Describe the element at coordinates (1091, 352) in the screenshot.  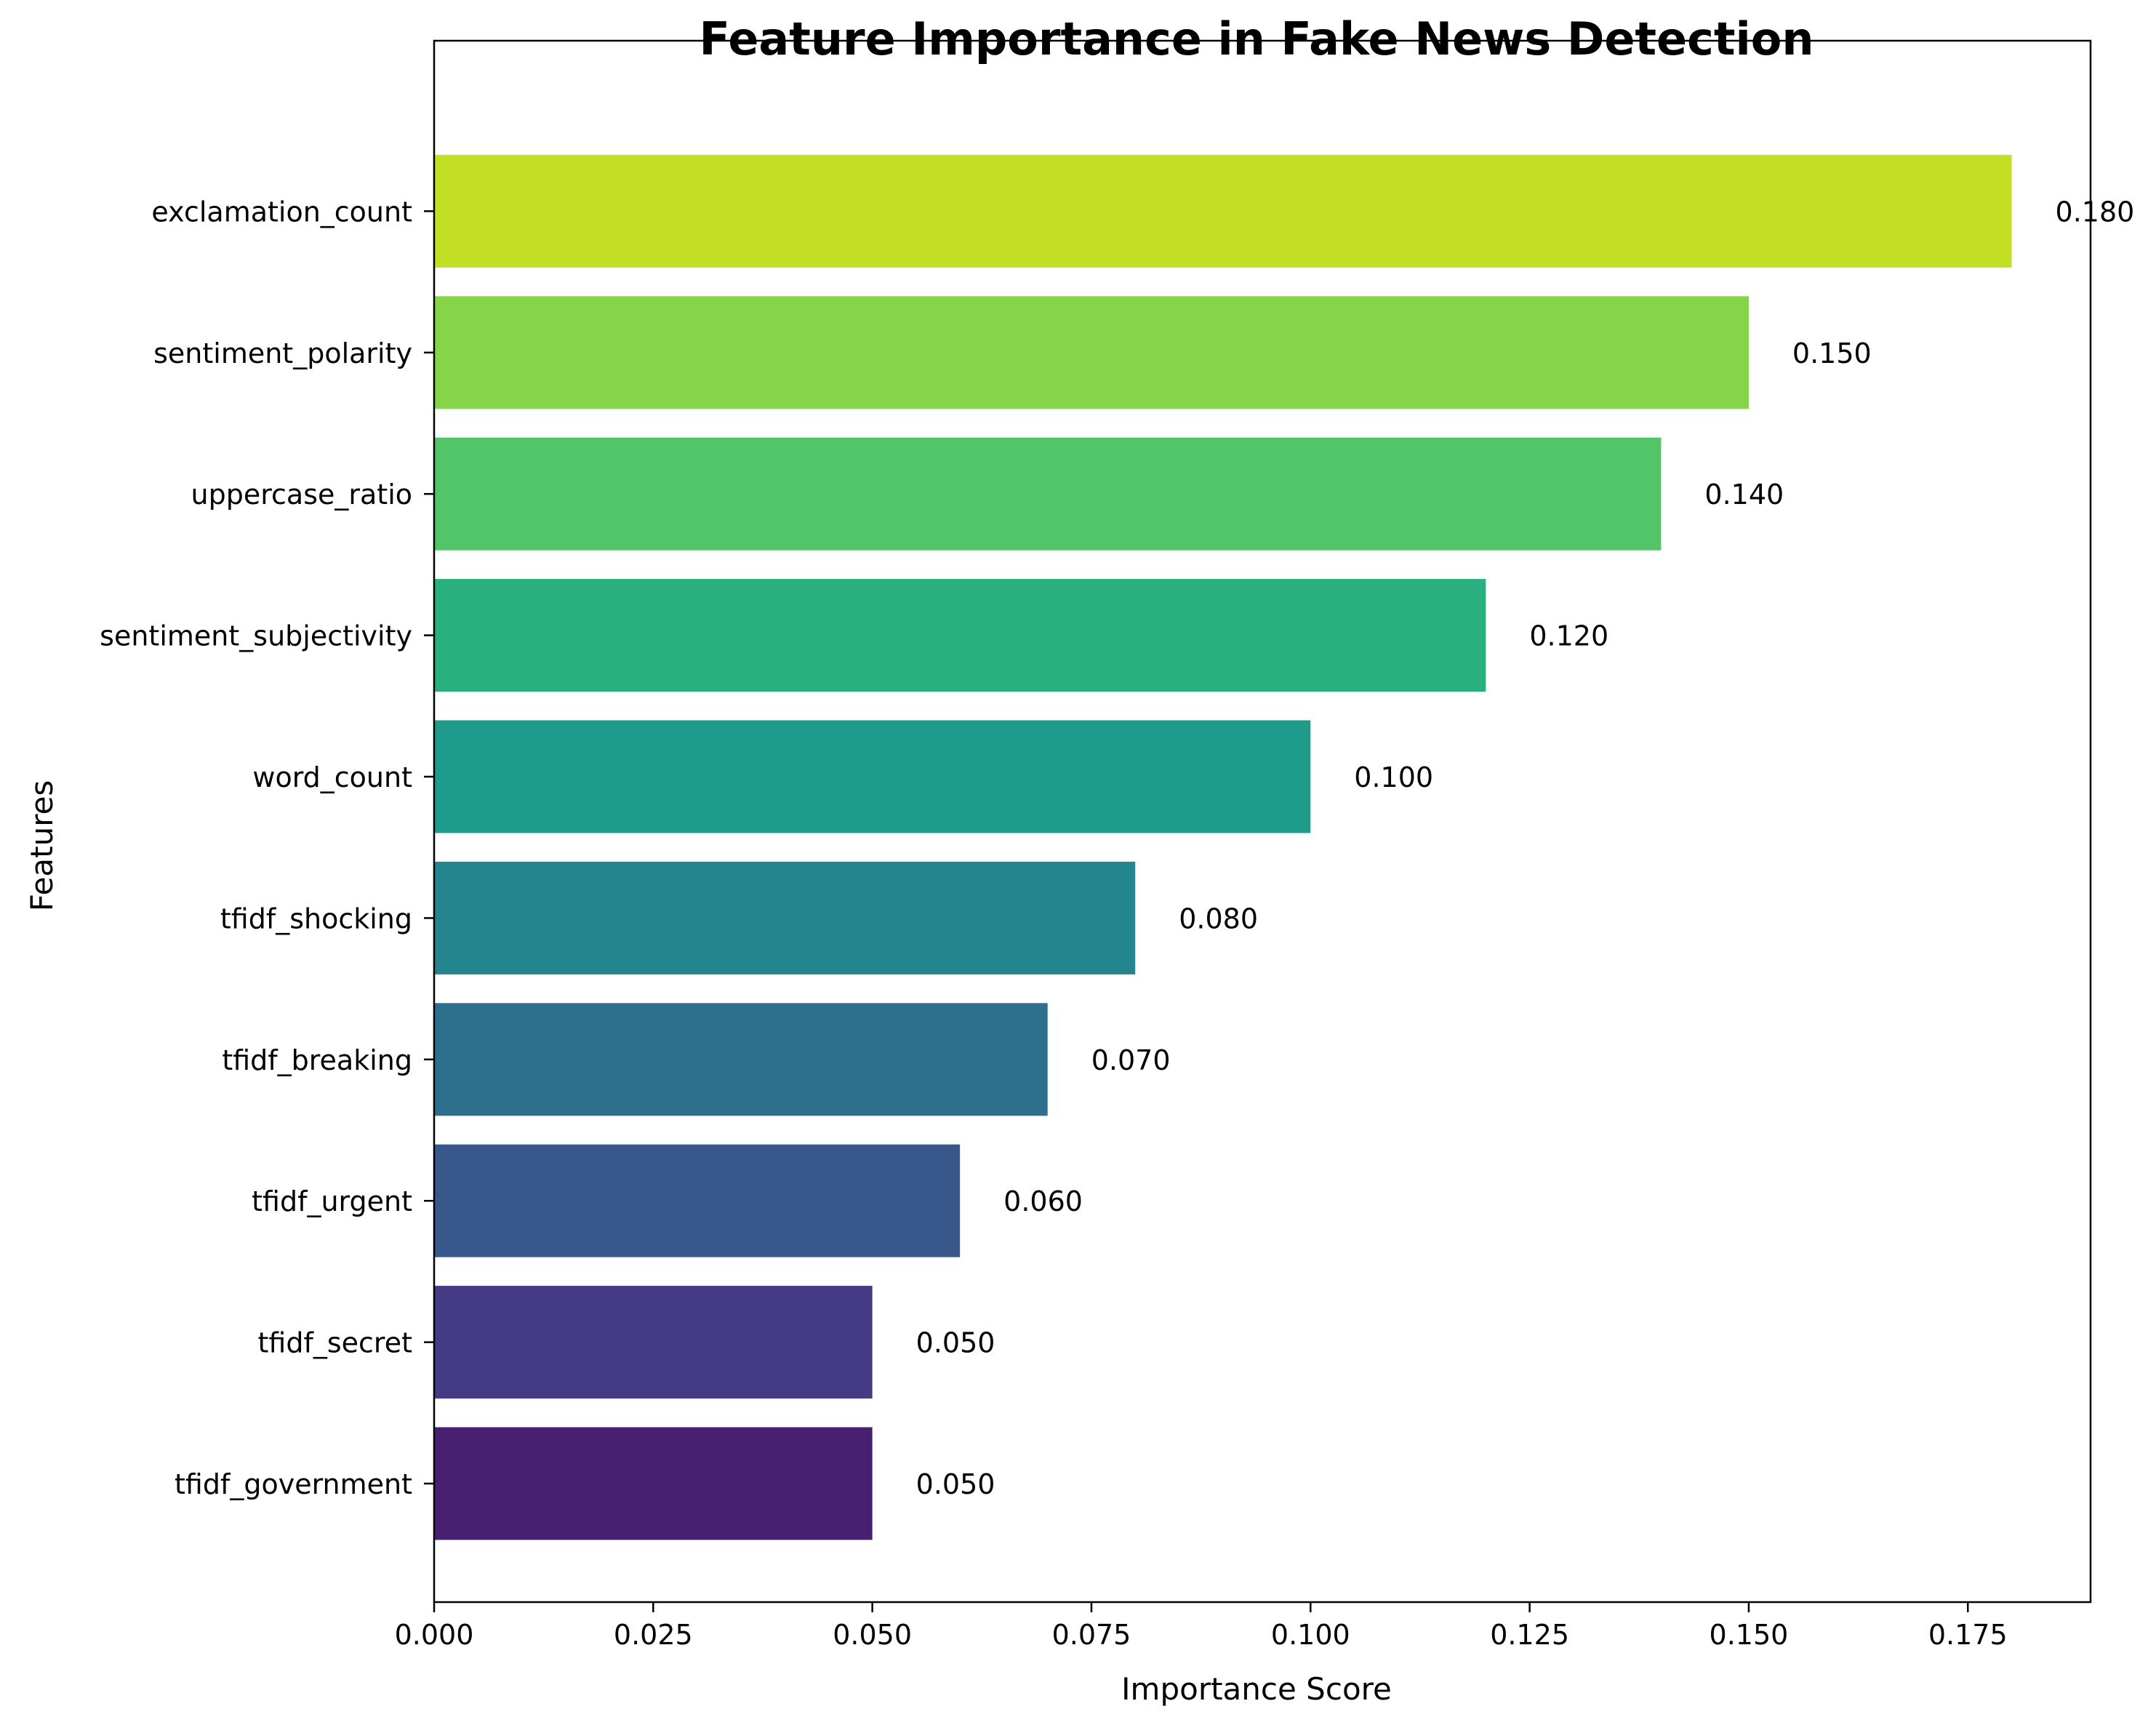
I see `bar-sentiment_polarity` at that location.